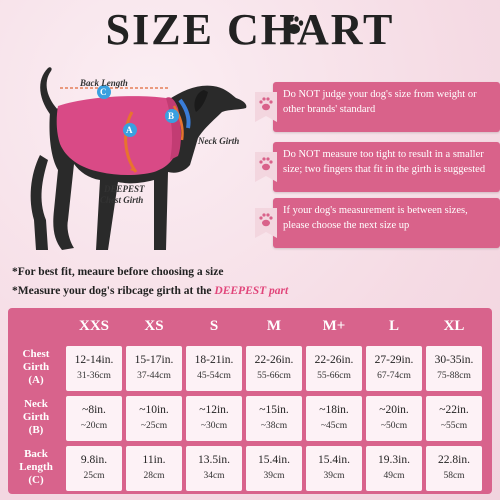 The width and height of the screenshot is (500, 500). I want to click on size-header: XL, so click(454, 325).